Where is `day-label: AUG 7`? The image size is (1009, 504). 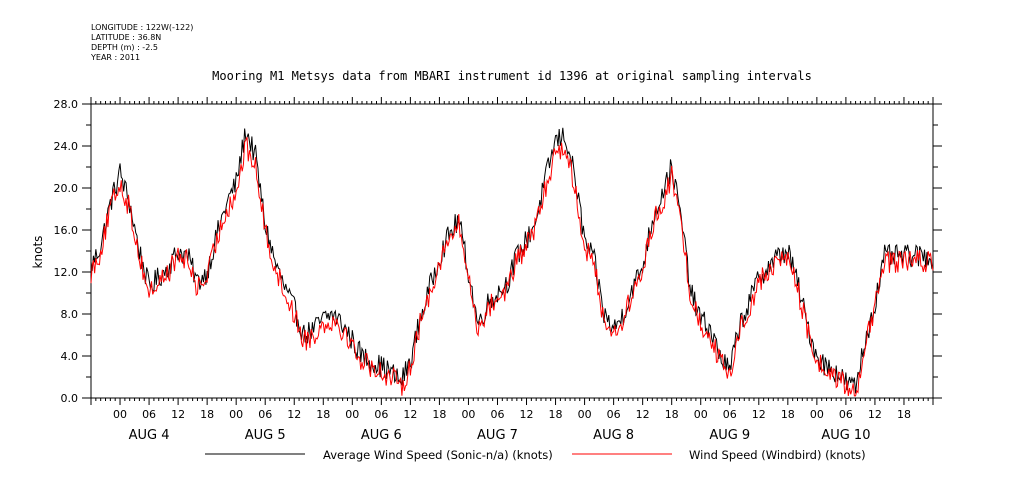
day-label: AUG 7 is located at coordinates (497, 435).